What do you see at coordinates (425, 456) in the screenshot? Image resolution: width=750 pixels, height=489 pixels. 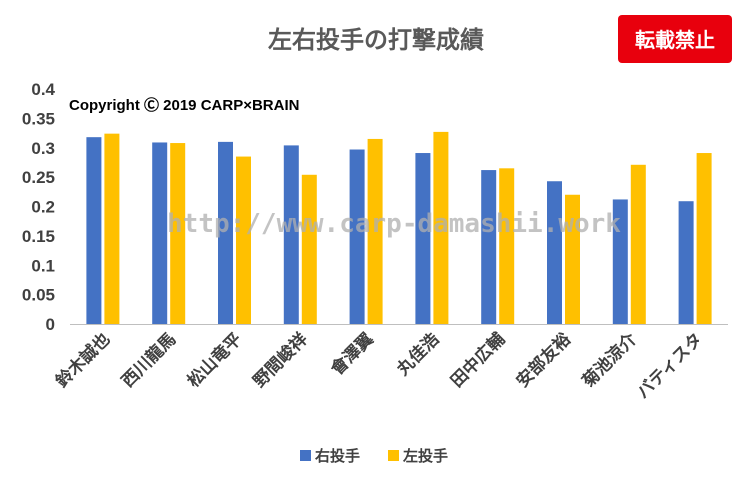 I see `legend-label: 左投手` at bounding box center [425, 456].